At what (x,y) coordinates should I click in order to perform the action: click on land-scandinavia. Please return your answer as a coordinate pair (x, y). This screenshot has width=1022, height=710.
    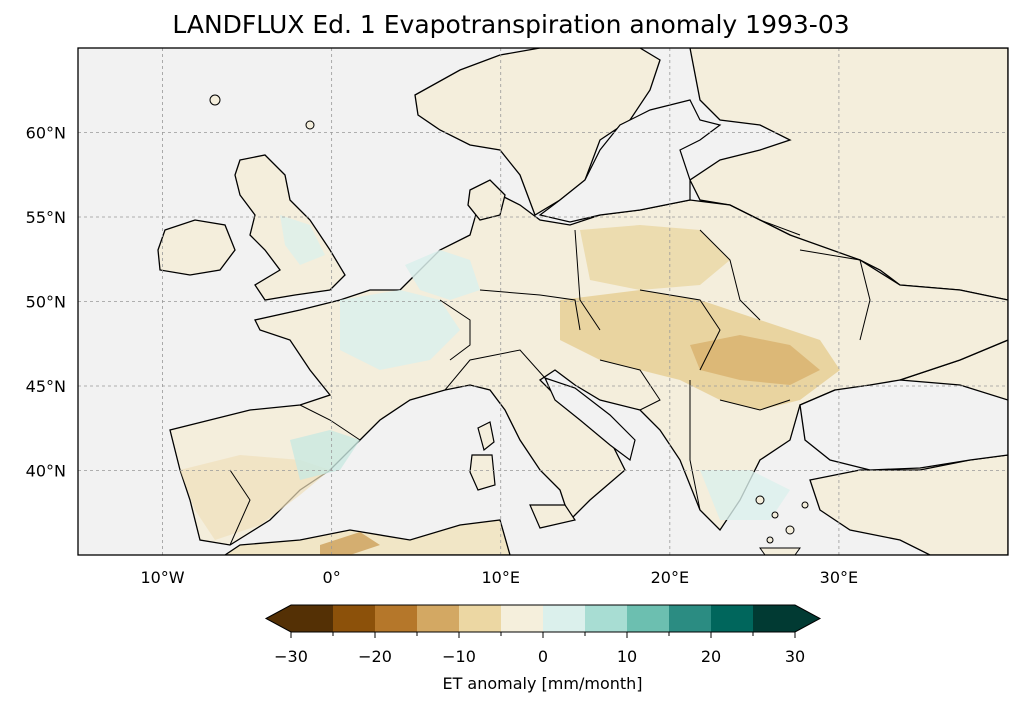
    Looking at the image, I should click on (537, 132).